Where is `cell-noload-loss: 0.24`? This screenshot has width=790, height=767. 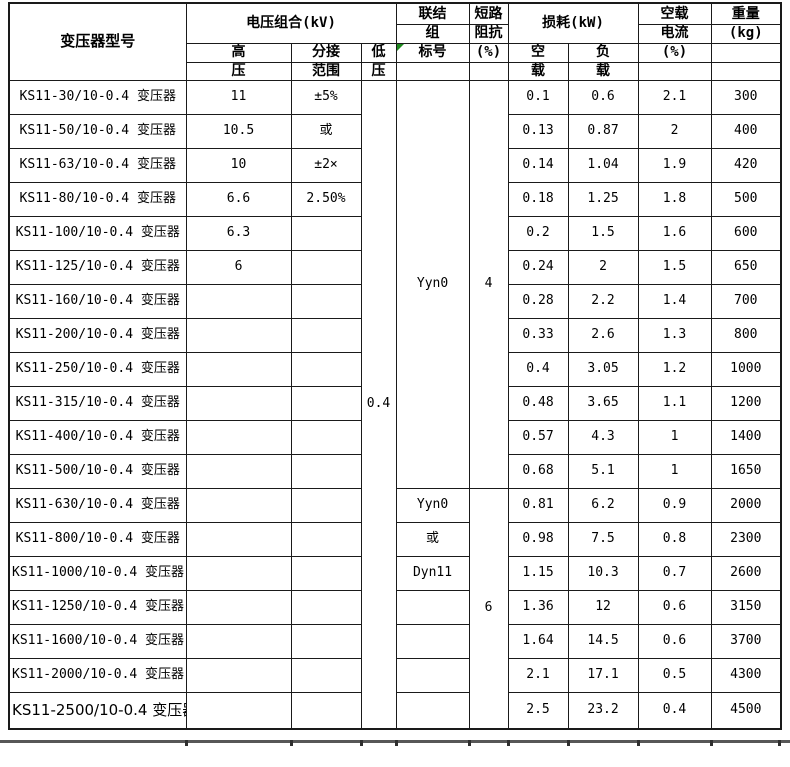 cell-noload-loss: 0.24 is located at coordinates (538, 267).